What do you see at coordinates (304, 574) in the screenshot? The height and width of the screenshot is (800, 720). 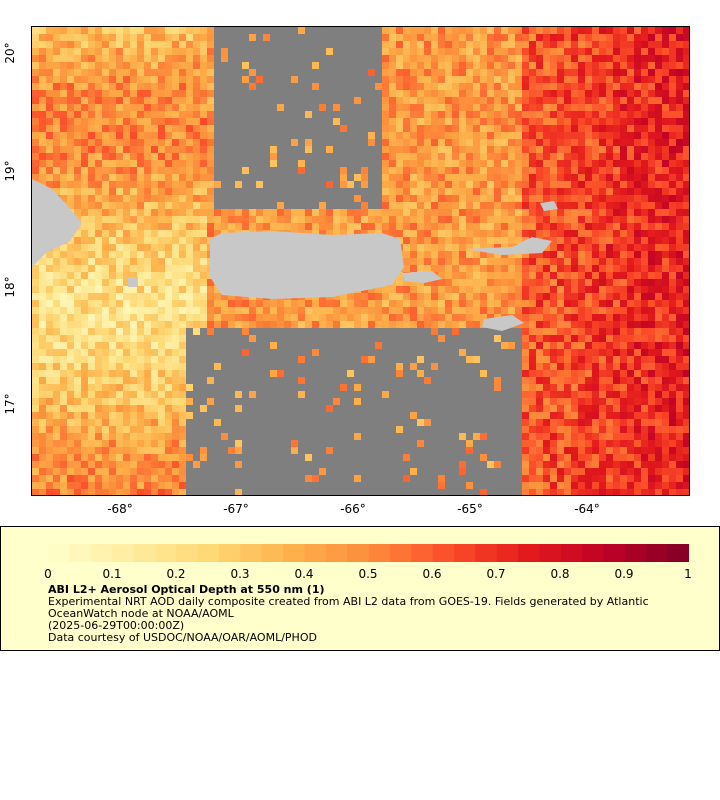 I see `colorbar-tick-label: 0.4` at bounding box center [304, 574].